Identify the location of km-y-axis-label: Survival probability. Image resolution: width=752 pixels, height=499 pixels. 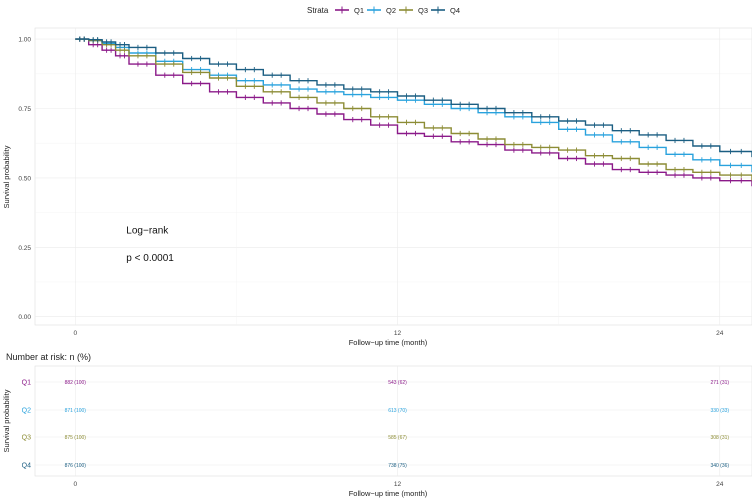
(6, 176).